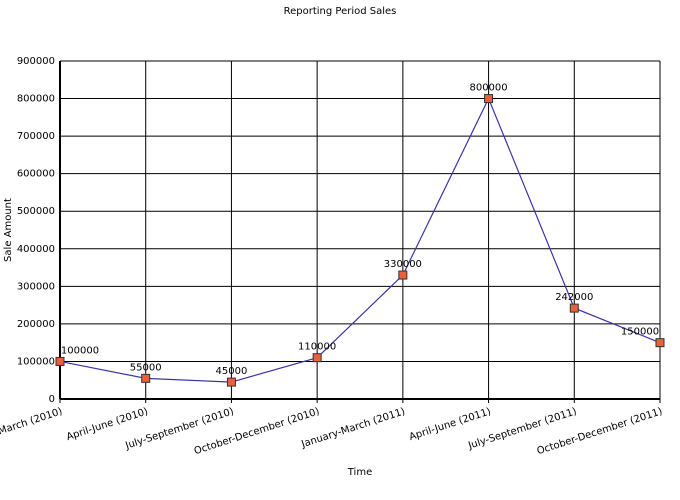  I want to click on data-label: 45000, so click(232, 371).